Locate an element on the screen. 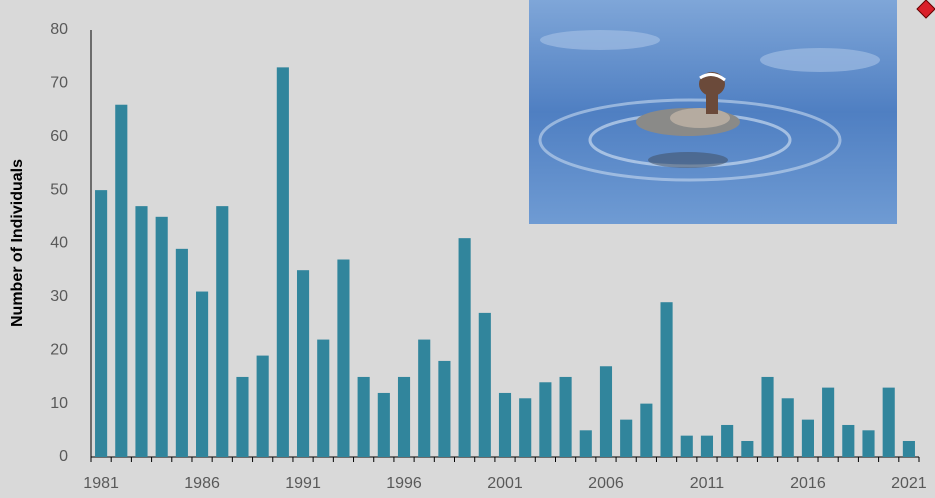 The height and width of the screenshot is (498, 935). x-tick-label: 2006 is located at coordinates (606, 483).